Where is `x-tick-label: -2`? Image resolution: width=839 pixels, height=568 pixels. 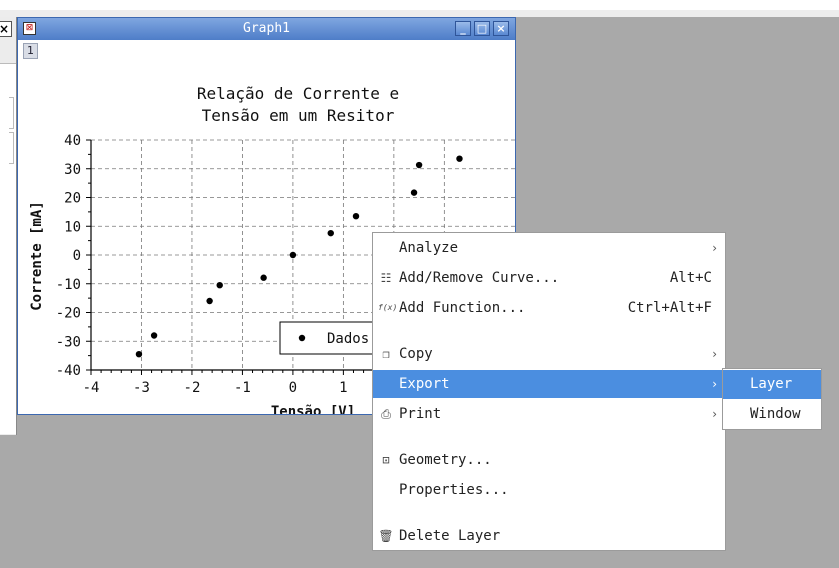
x-tick-label: -2 is located at coordinates (192, 388).